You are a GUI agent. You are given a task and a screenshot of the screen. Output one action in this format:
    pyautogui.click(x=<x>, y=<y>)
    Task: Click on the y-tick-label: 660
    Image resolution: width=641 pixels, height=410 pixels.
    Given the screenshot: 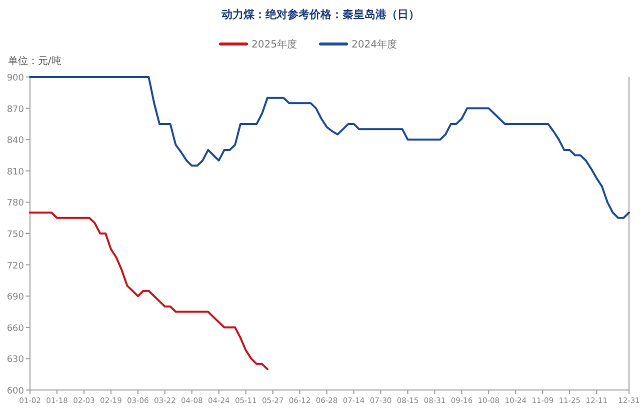 What is the action you would take?
    pyautogui.click(x=15, y=329)
    